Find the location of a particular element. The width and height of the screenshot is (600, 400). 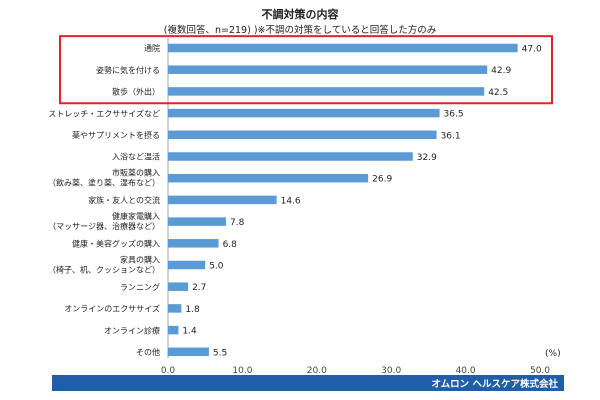

category-label: 家族・友人との交流 is located at coordinates (124, 200).